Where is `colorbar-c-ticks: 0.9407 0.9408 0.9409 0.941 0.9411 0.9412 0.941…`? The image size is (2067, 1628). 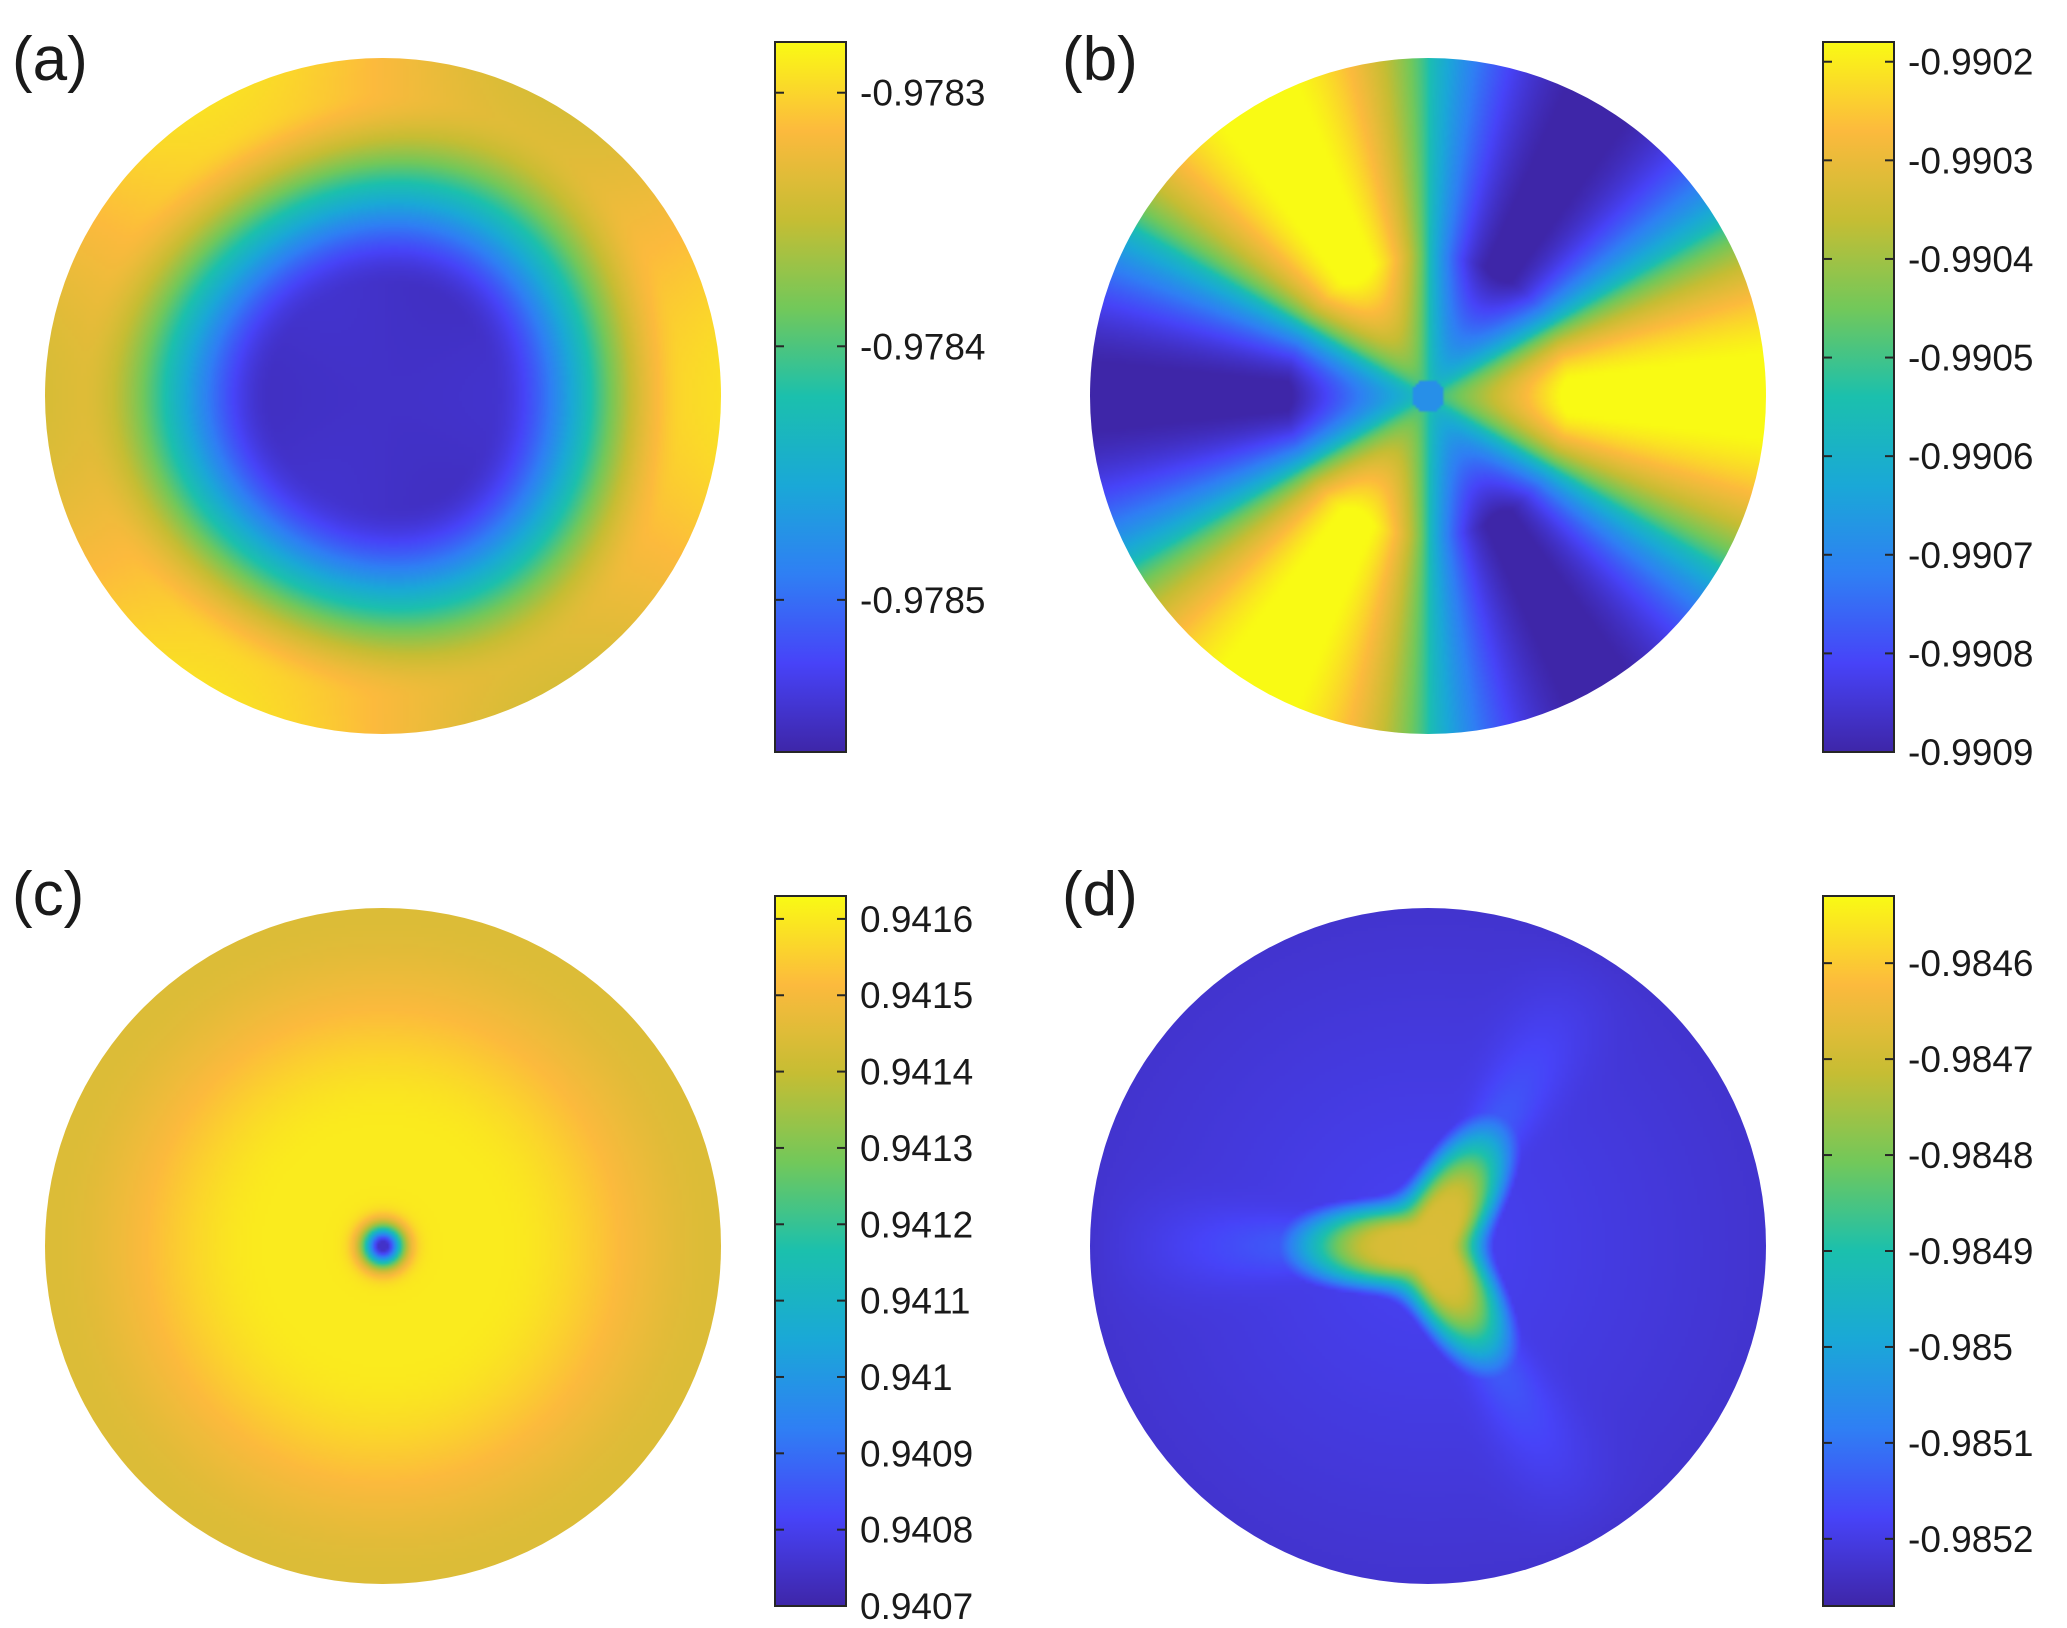
colorbar-c-ticks: 0.9407 0.9408 0.9409 0.941 0.9411 0.9412 0.941… is located at coordinates (874, 1263).